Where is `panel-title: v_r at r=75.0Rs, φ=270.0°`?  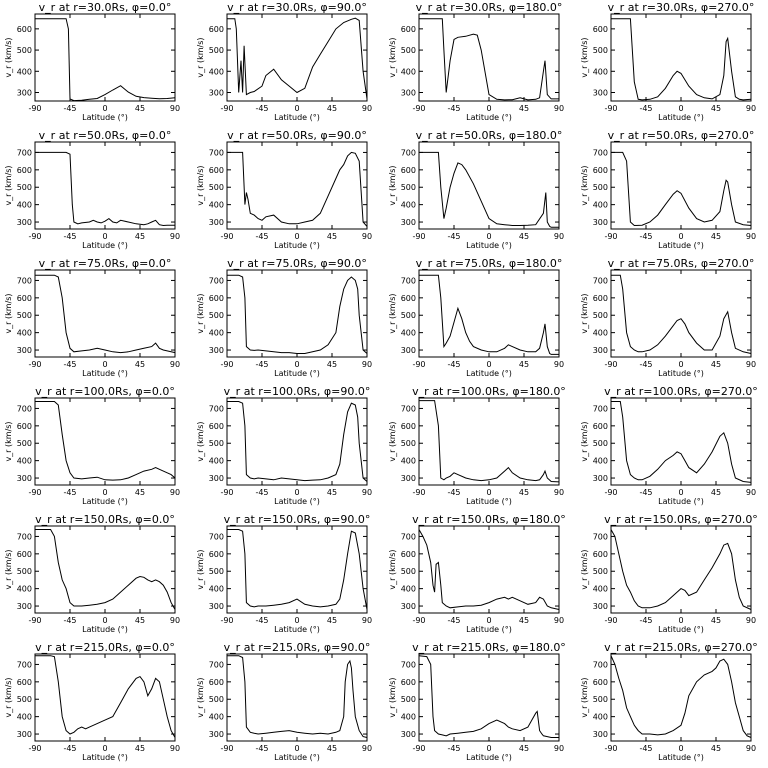
panel-title: v_r at r=75.0Rs, φ=270.0° is located at coordinates (681, 263).